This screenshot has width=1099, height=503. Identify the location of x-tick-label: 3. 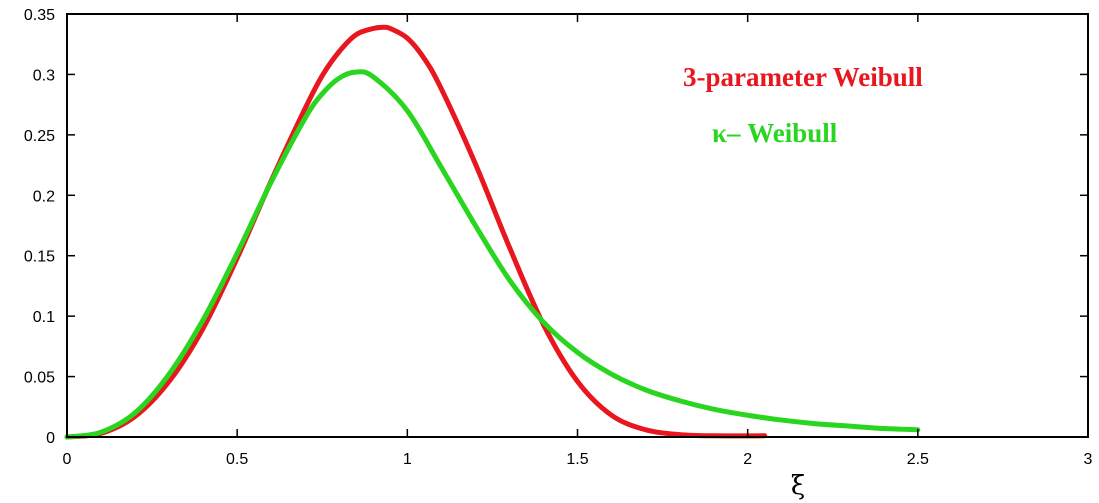
(1088, 459).